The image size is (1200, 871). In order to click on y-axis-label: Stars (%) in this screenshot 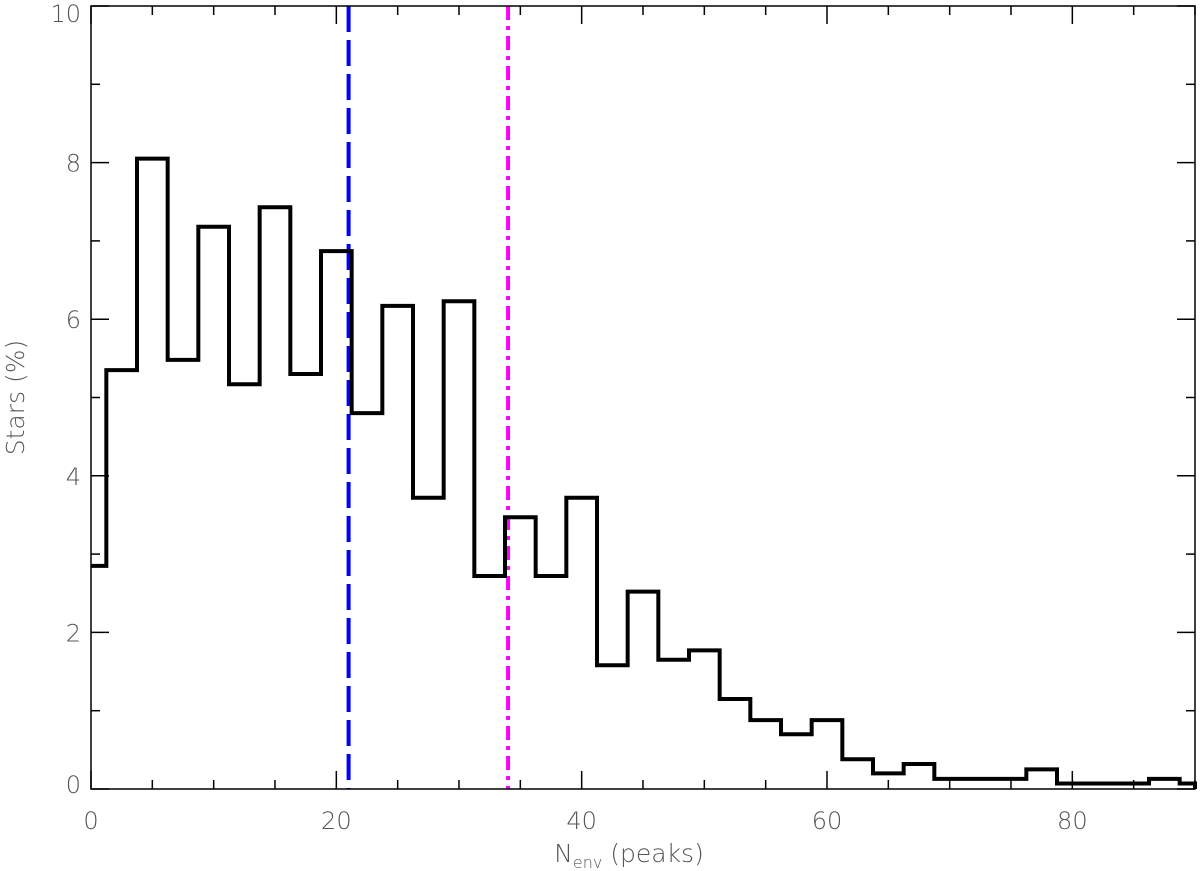, I will do `click(15, 398)`.